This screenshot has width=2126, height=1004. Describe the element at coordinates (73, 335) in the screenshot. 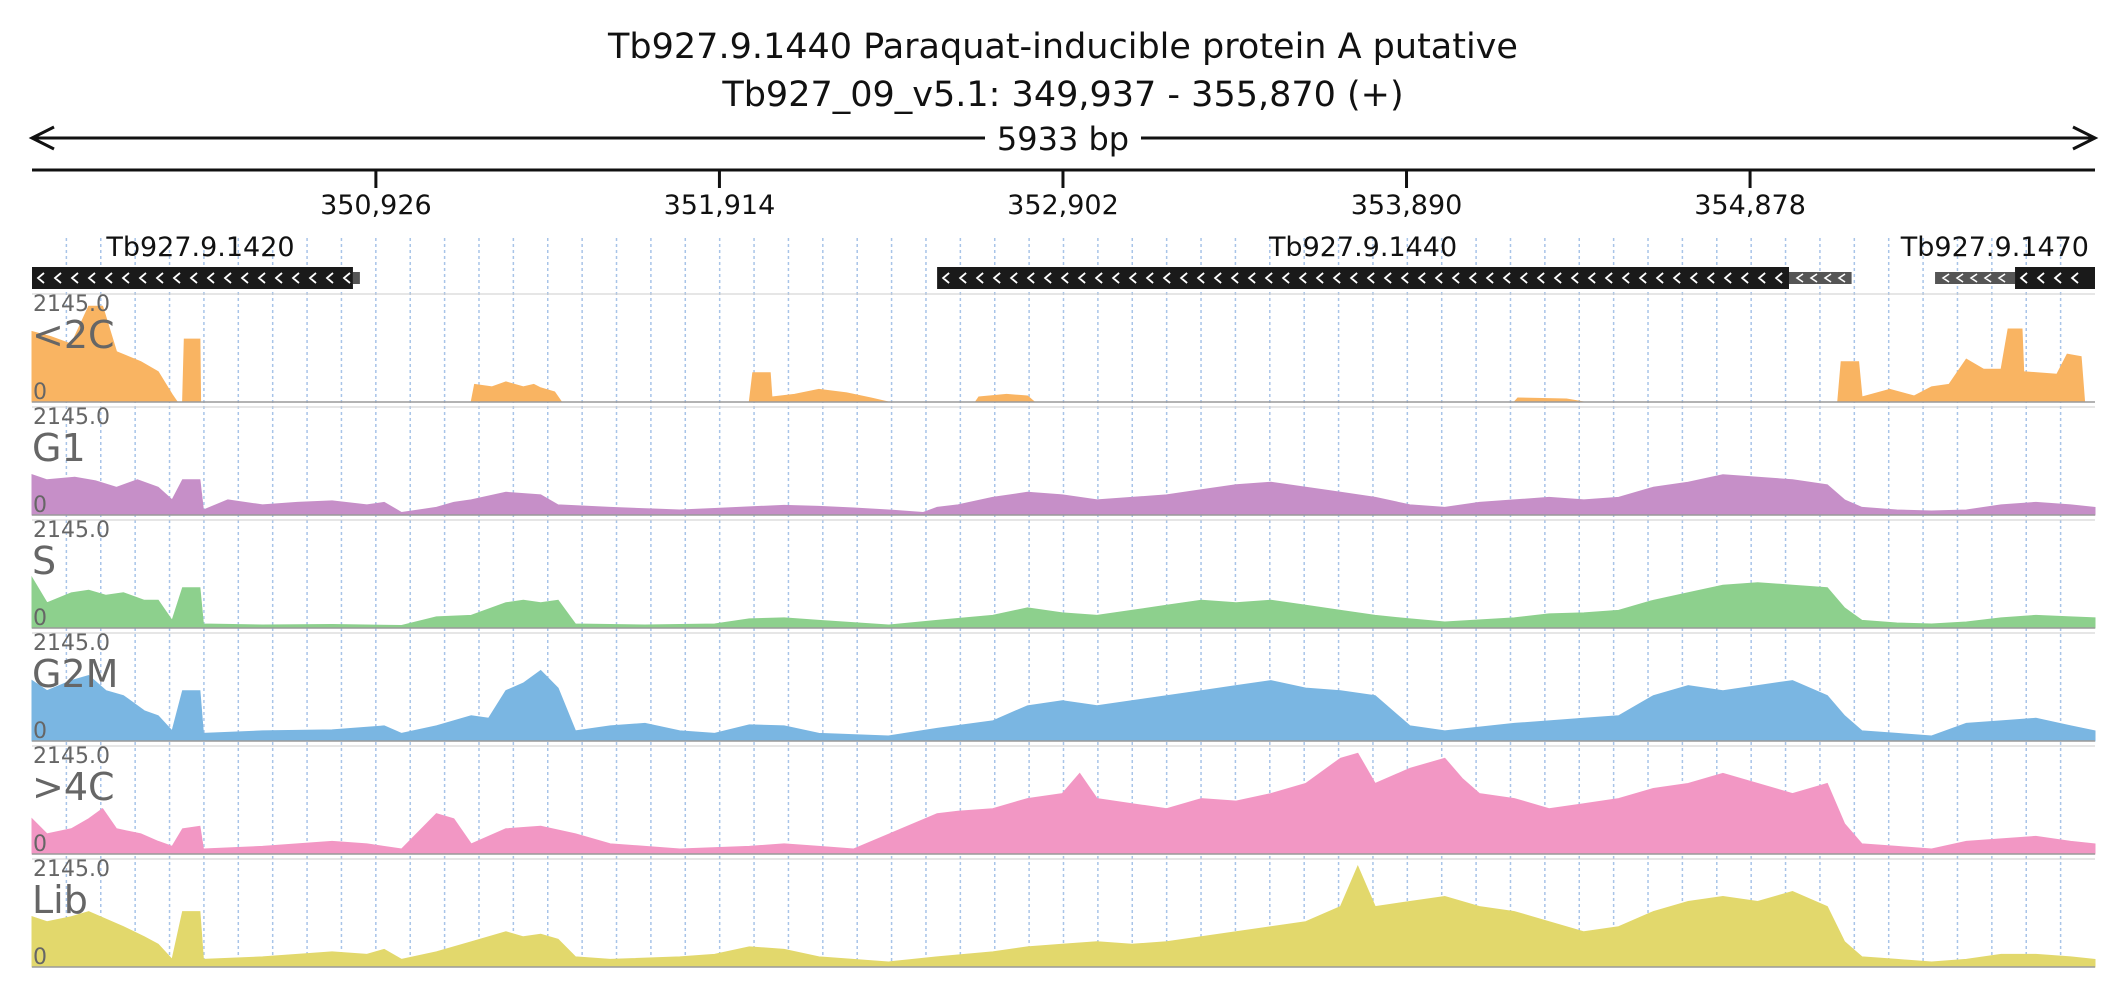

I see `track-name: <2C` at that location.